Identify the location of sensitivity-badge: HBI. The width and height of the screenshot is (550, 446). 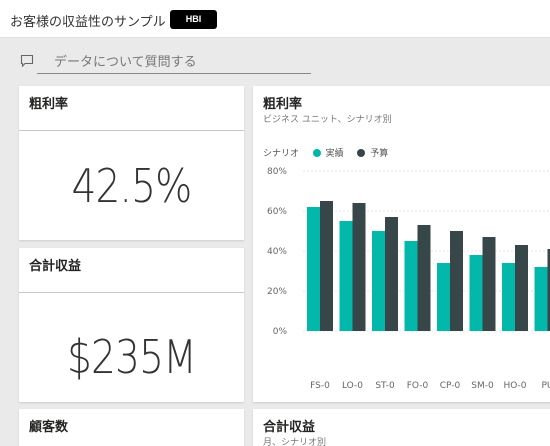
(193, 19).